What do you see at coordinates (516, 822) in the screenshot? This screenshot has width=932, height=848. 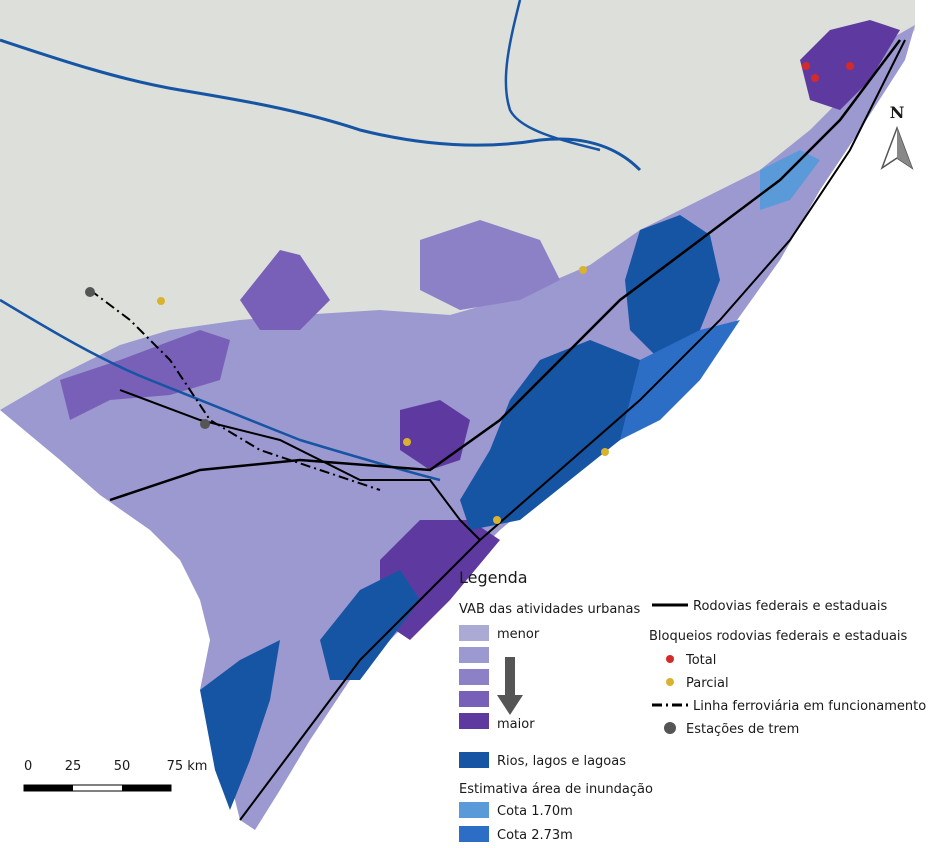 I see `flood-swatches: Cota 1.70m Cota 2.73m` at bounding box center [516, 822].